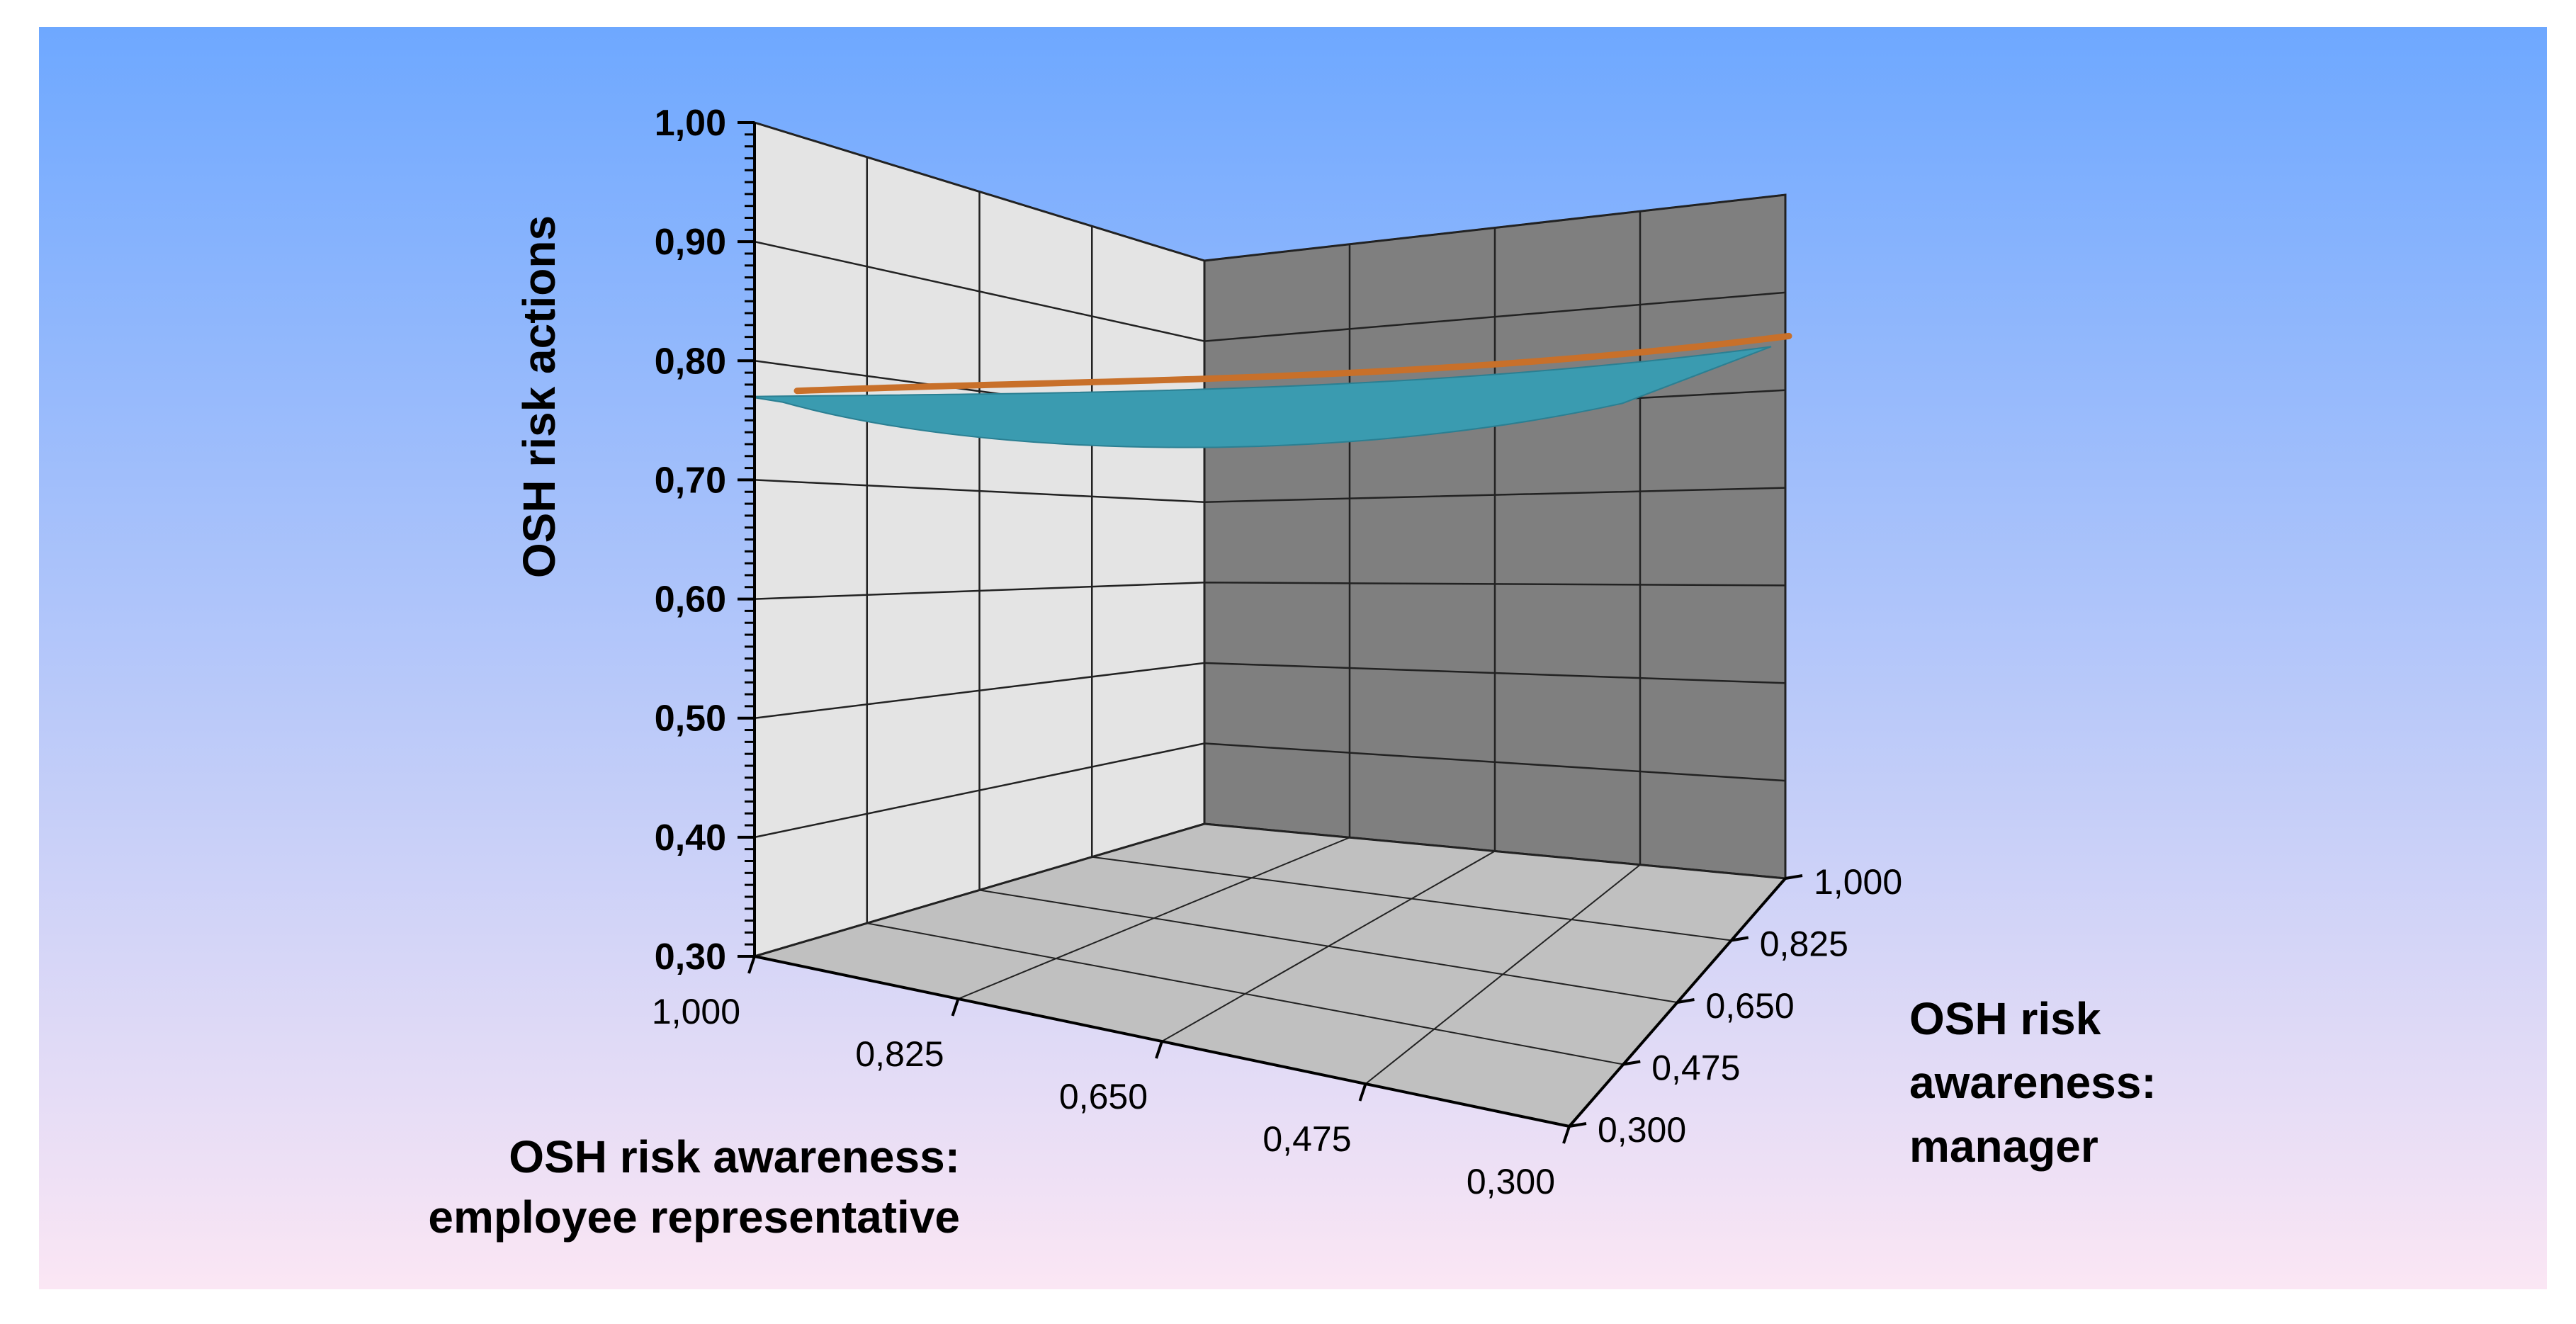  I want to click on y-axis-title-line1: OSH risk, so click(2005, 1018).